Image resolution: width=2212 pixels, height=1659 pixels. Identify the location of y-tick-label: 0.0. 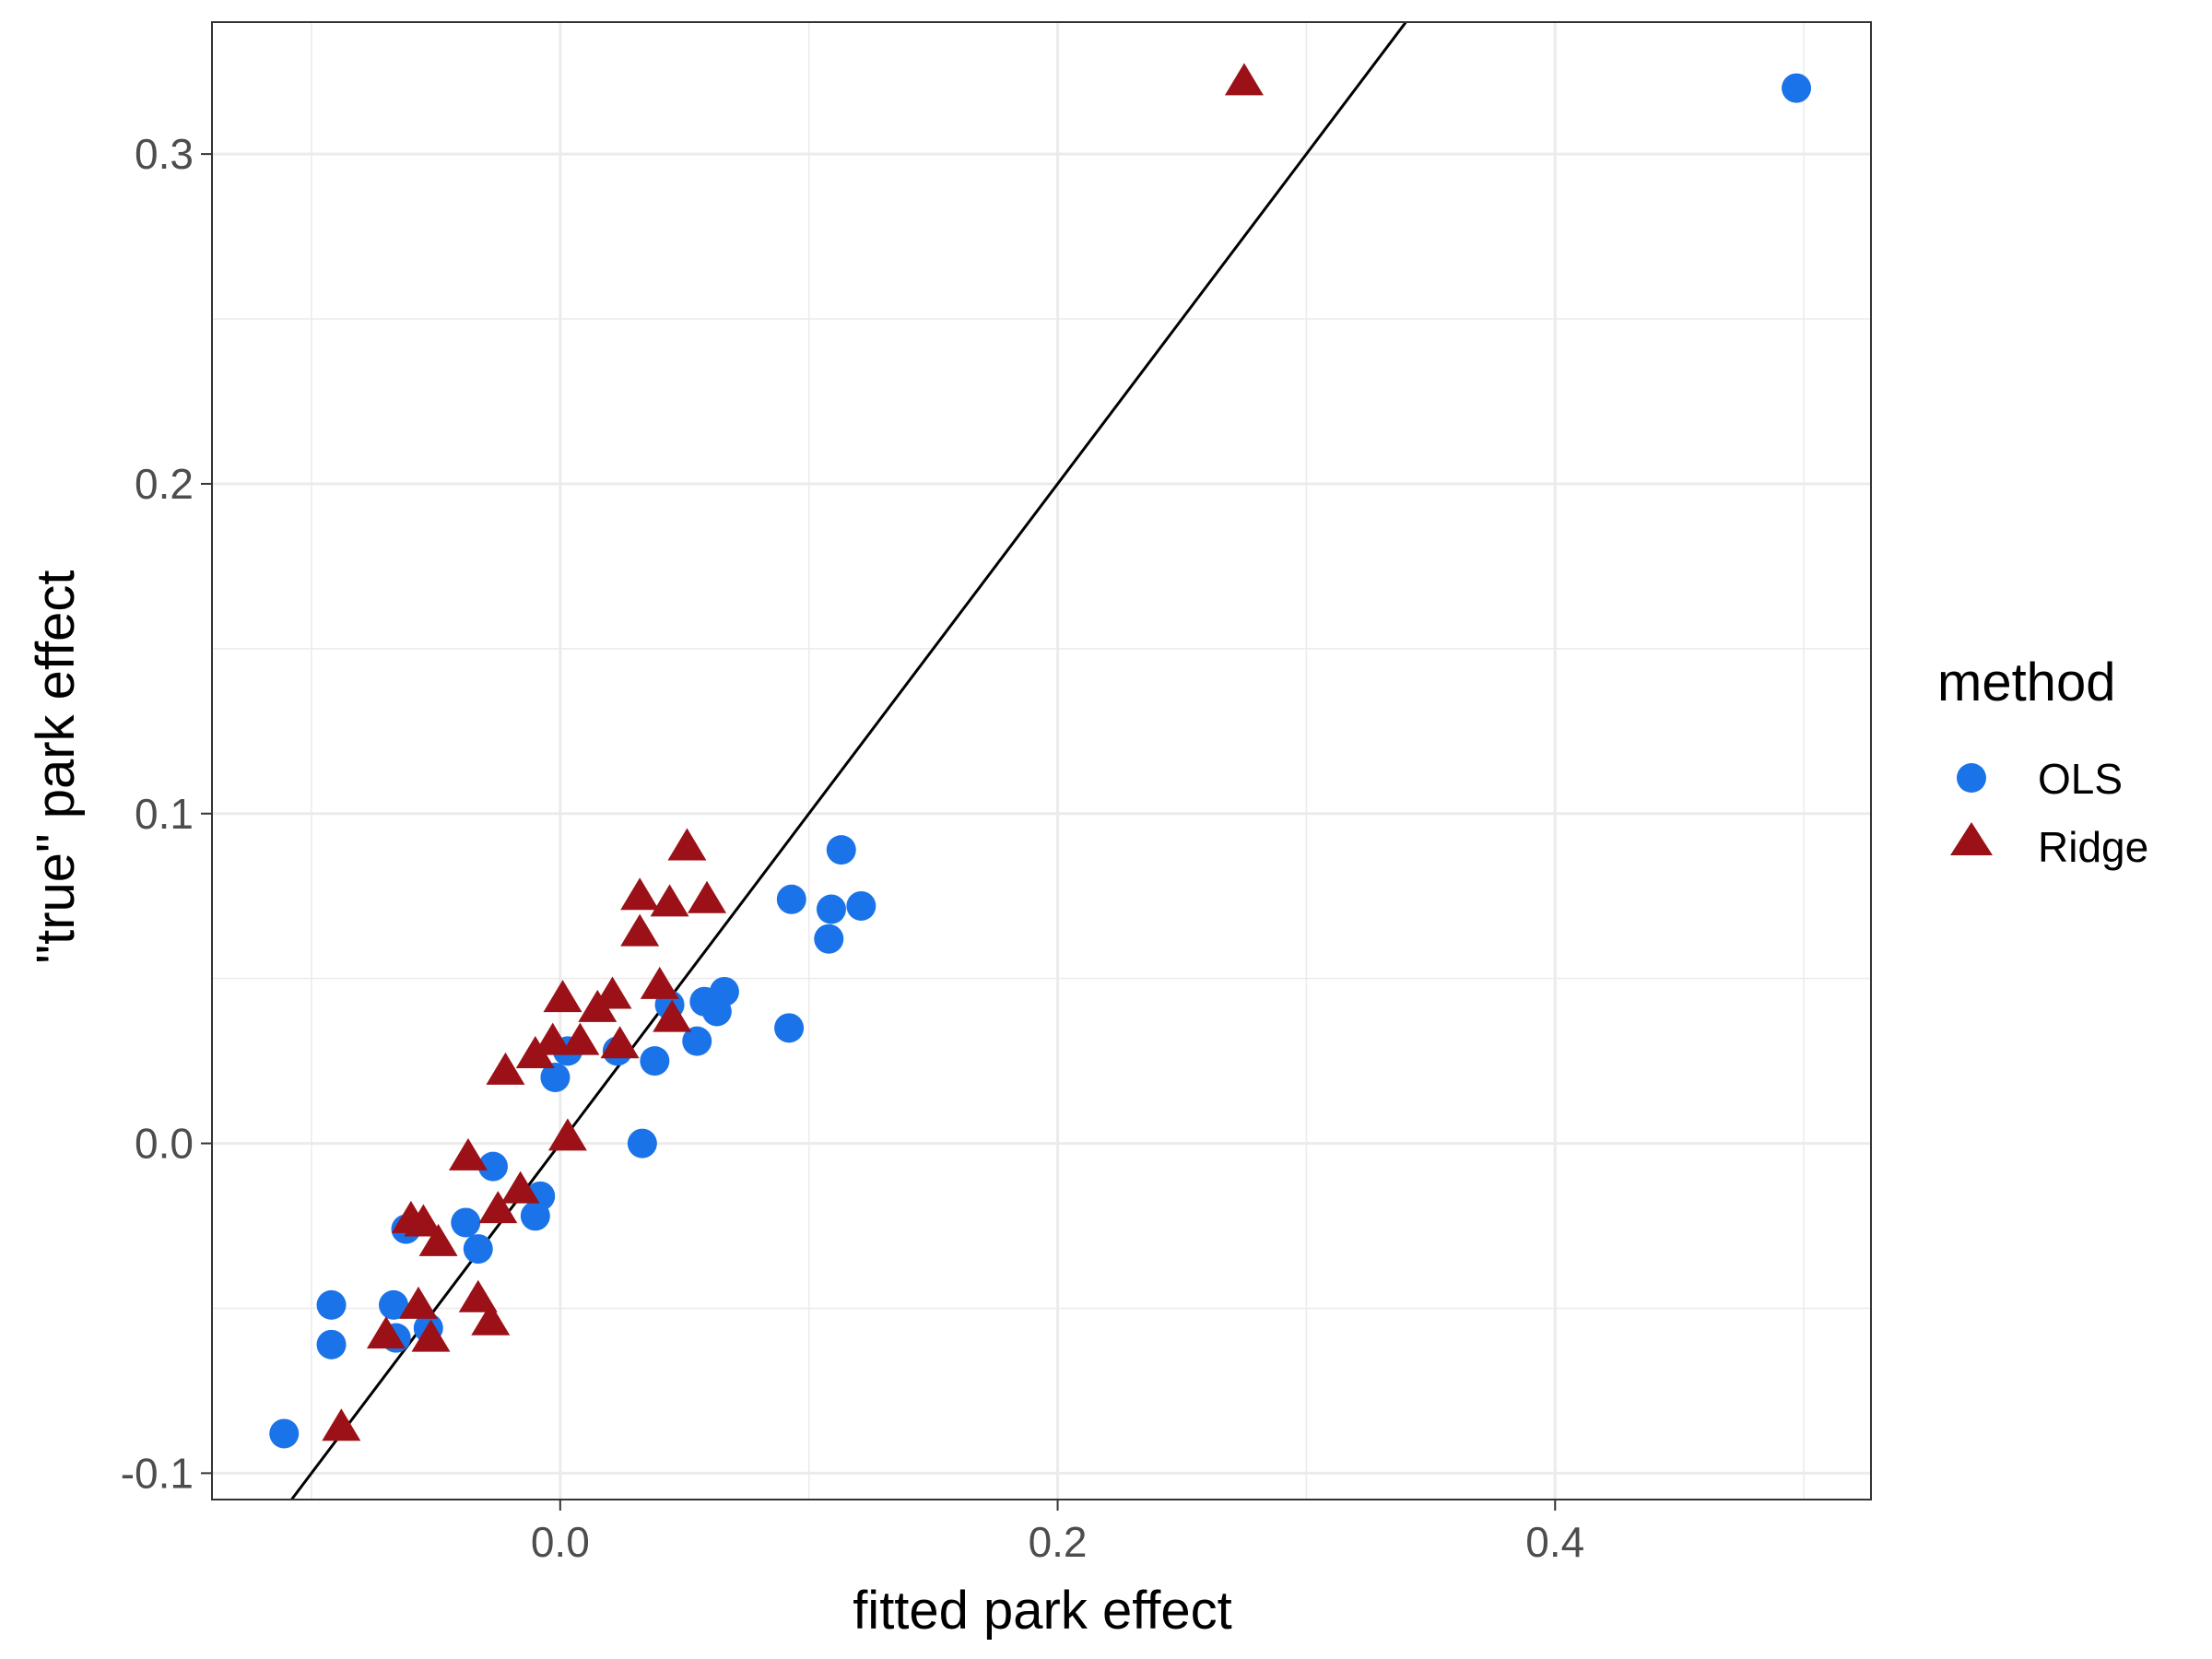
(164, 1144).